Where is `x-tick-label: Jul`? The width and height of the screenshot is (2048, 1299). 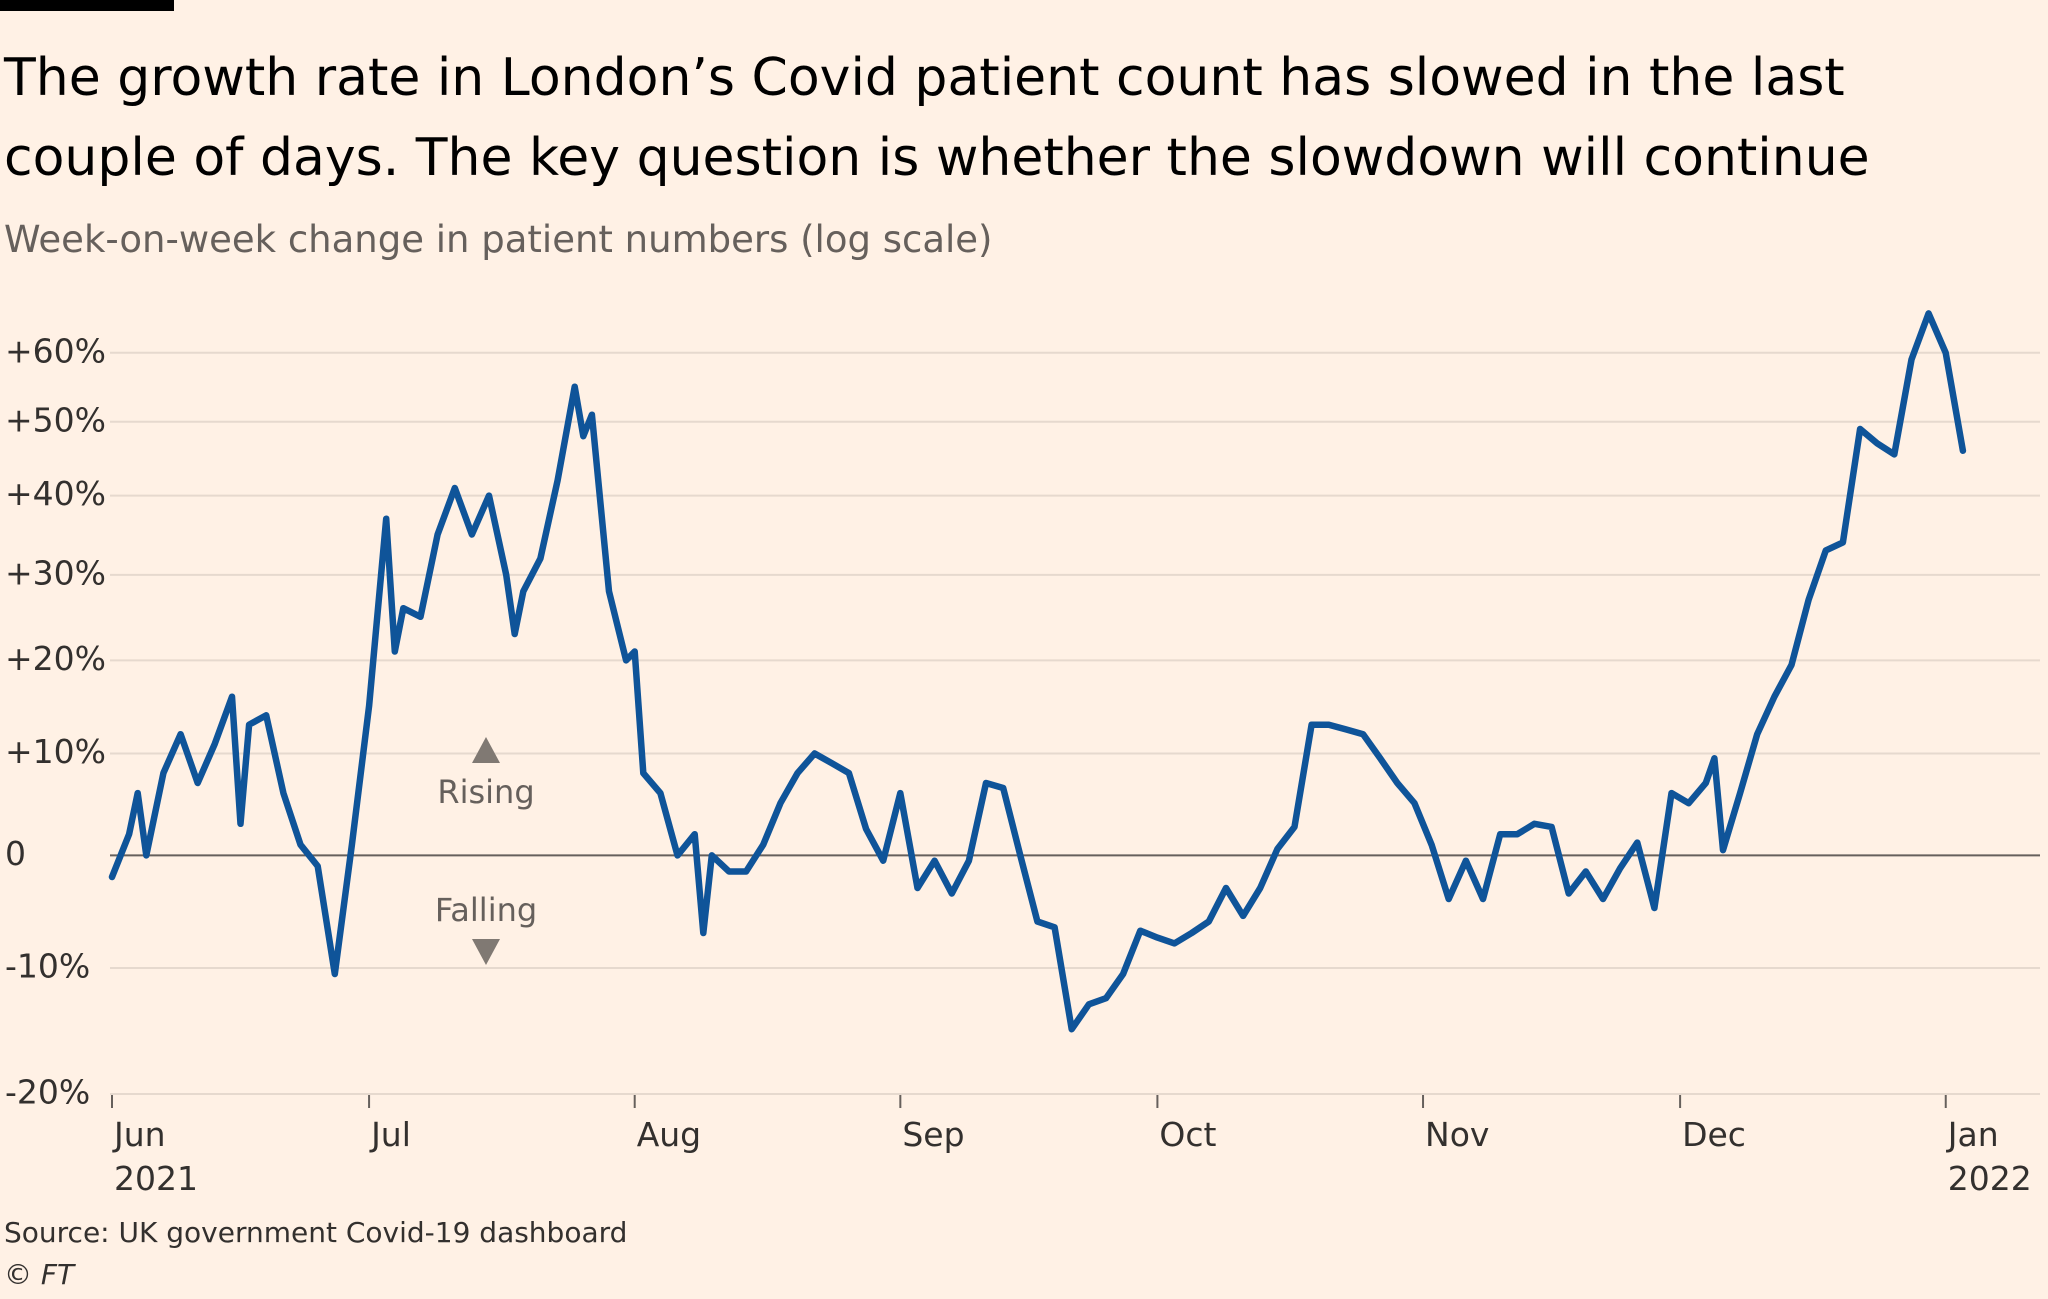
x-tick-label: Jul is located at coordinates (390, 1134).